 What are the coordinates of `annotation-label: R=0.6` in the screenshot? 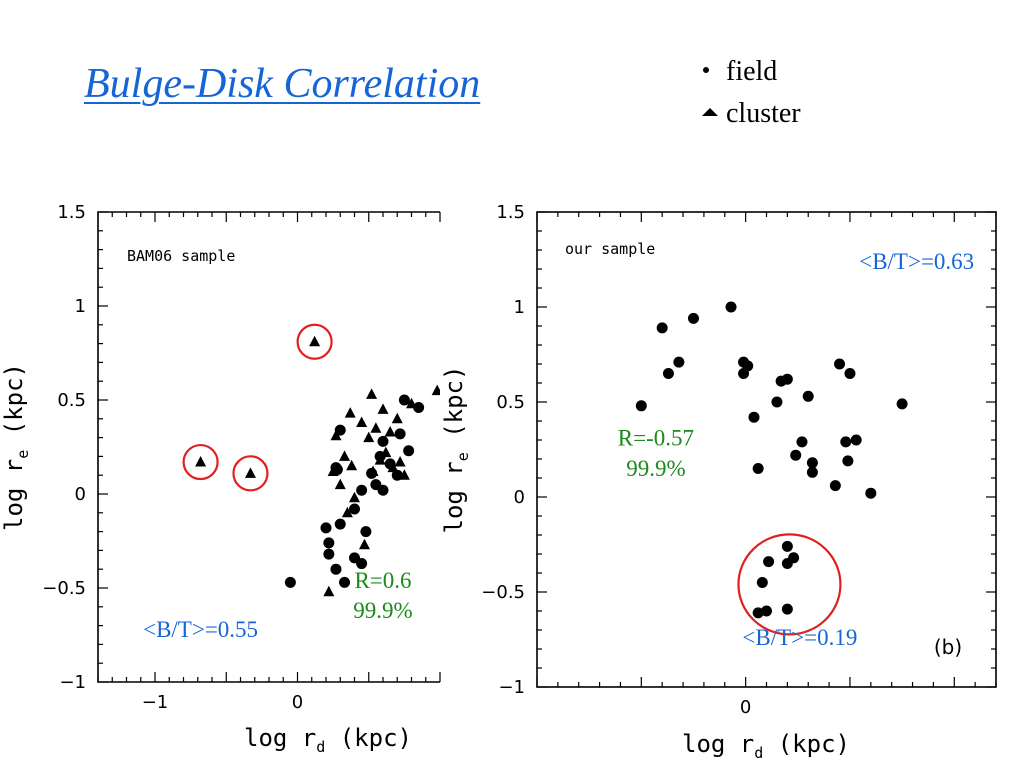 It's located at (382, 580).